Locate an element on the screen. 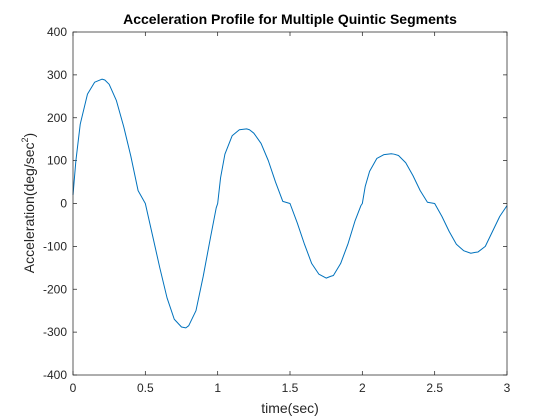 The width and height of the screenshot is (560, 420). y-tick-label: -100 is located at coordinates (55, 246).